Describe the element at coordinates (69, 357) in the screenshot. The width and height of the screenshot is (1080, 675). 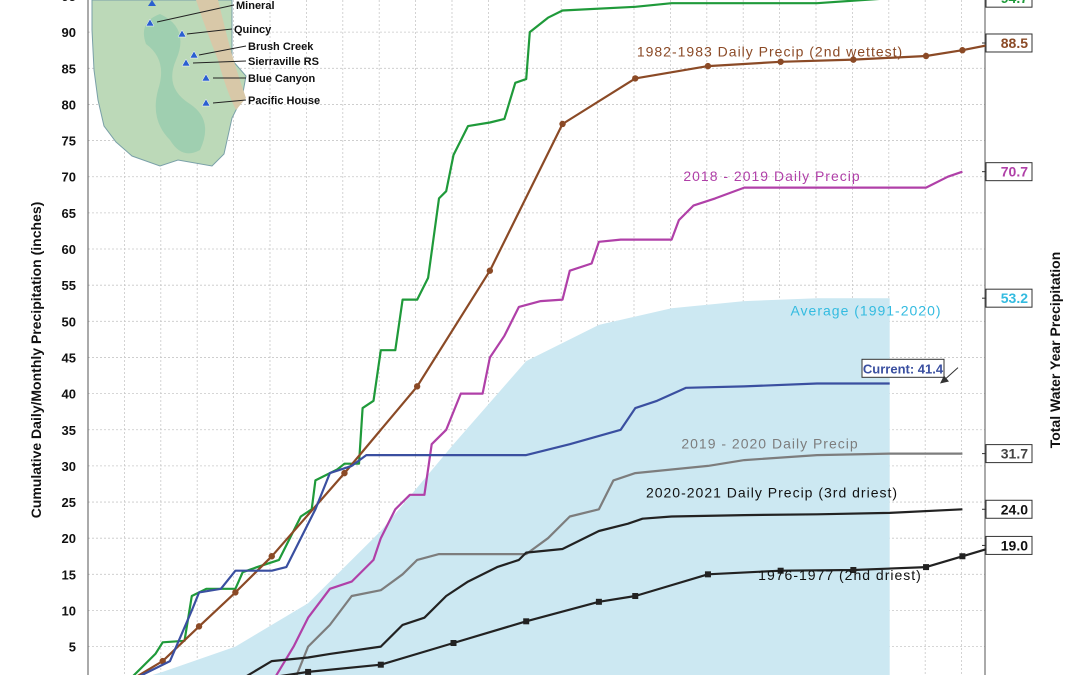
I see `y-tick-label: 45` at that location.